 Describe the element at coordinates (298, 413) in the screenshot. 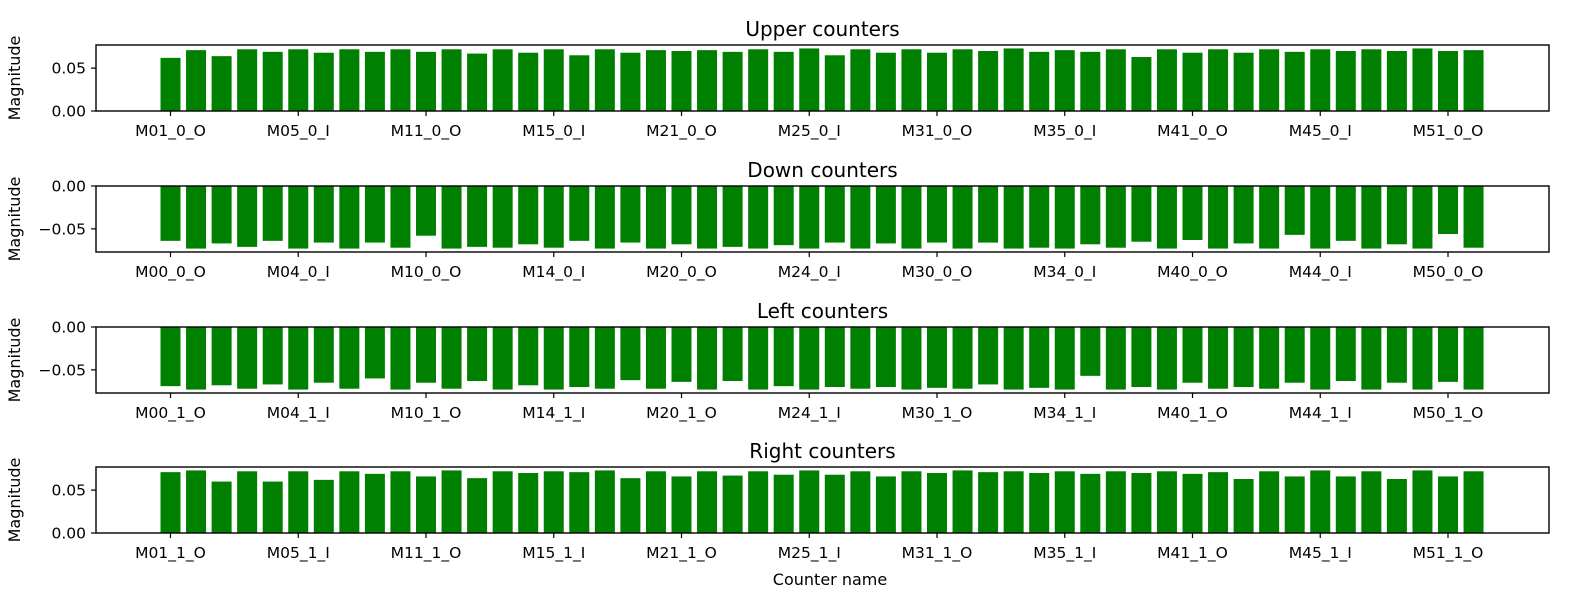

I see `x-tick-label: M04_1_I` at that location.